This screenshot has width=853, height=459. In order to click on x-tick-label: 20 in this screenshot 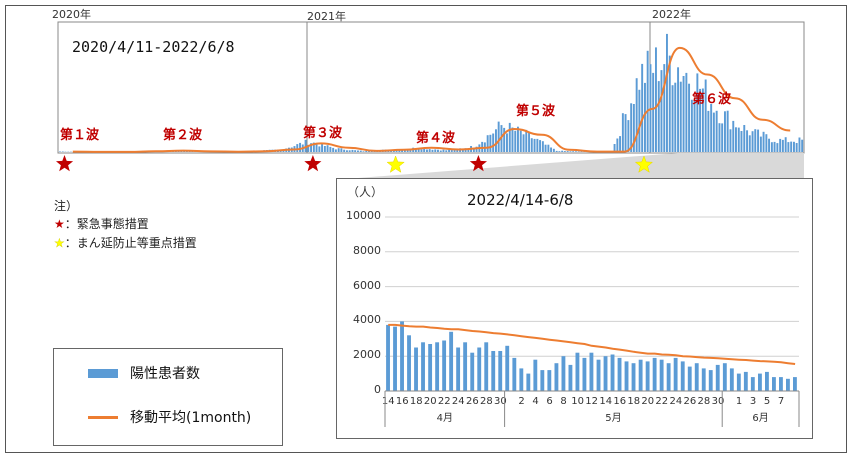, I will do `click(647, 401)`.